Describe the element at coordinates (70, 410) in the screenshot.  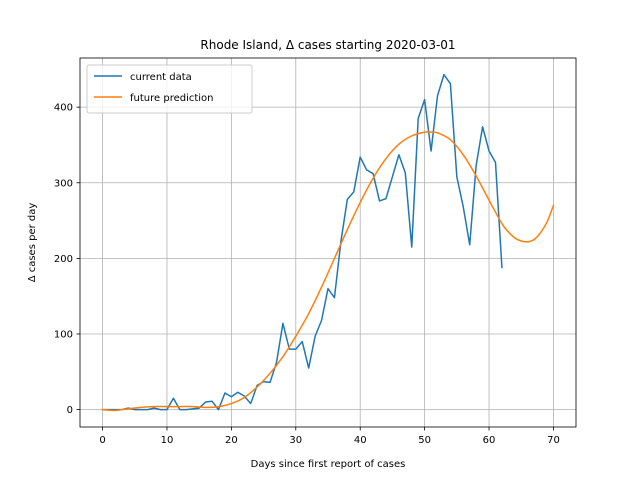
I see `y-tick-label: 0` at that location.